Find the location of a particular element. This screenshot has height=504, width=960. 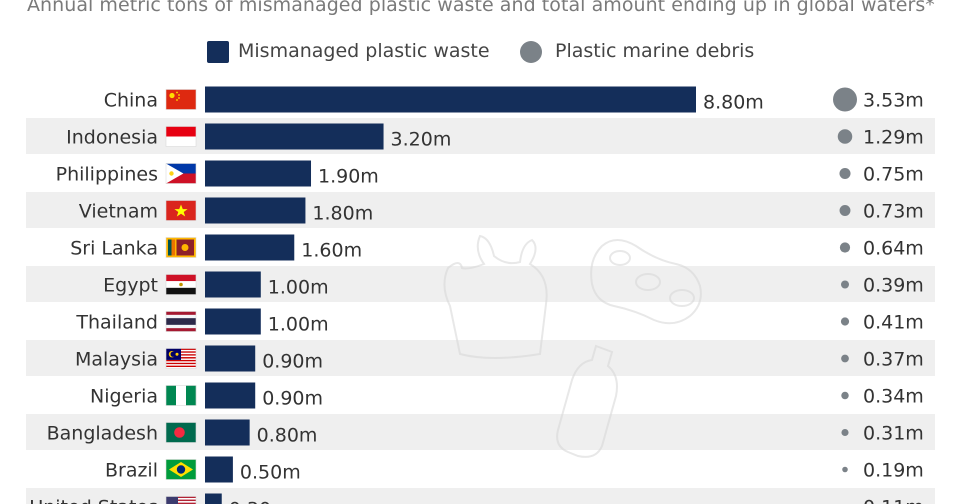

waste-value-label: 1.90m is located at coordinates (348, 177).